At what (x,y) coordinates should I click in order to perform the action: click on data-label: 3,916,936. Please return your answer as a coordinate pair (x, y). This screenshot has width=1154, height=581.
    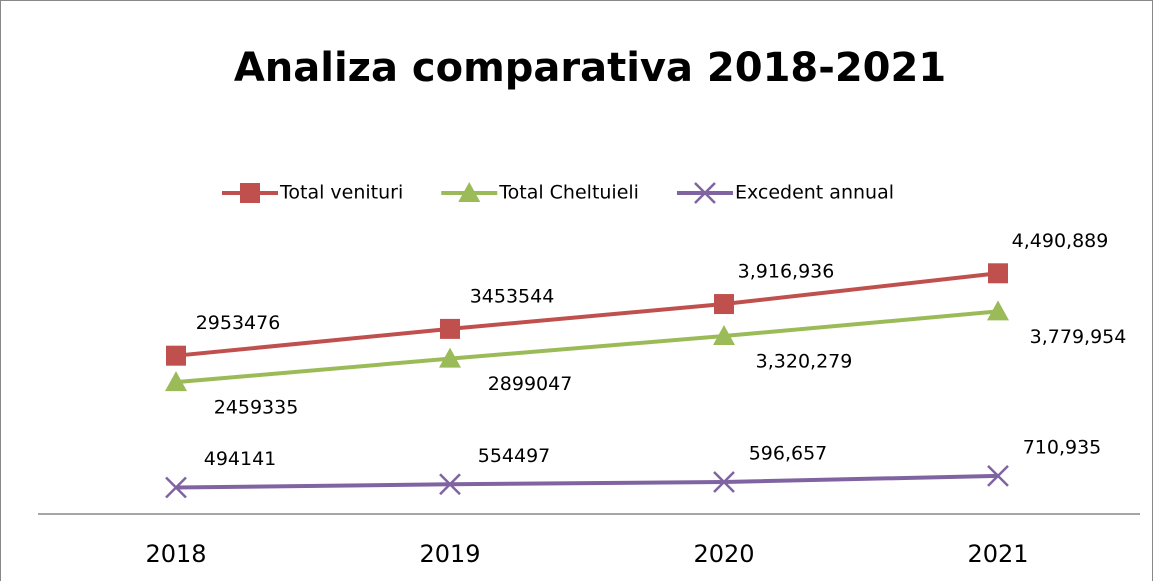
    Looking at the image, I should click on (786, 272).